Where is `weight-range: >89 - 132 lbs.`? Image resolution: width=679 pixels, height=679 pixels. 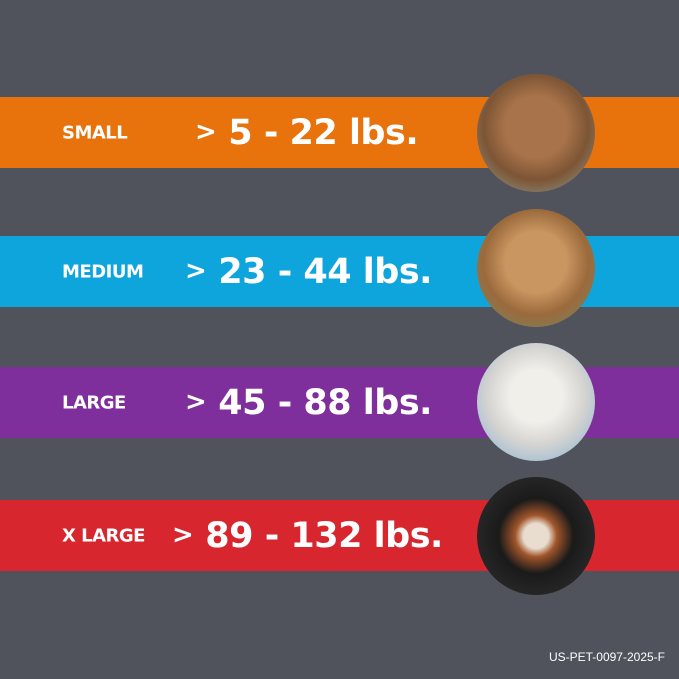
weight-range: >89 - 132 lbs. is located at coordinates (307, 536).